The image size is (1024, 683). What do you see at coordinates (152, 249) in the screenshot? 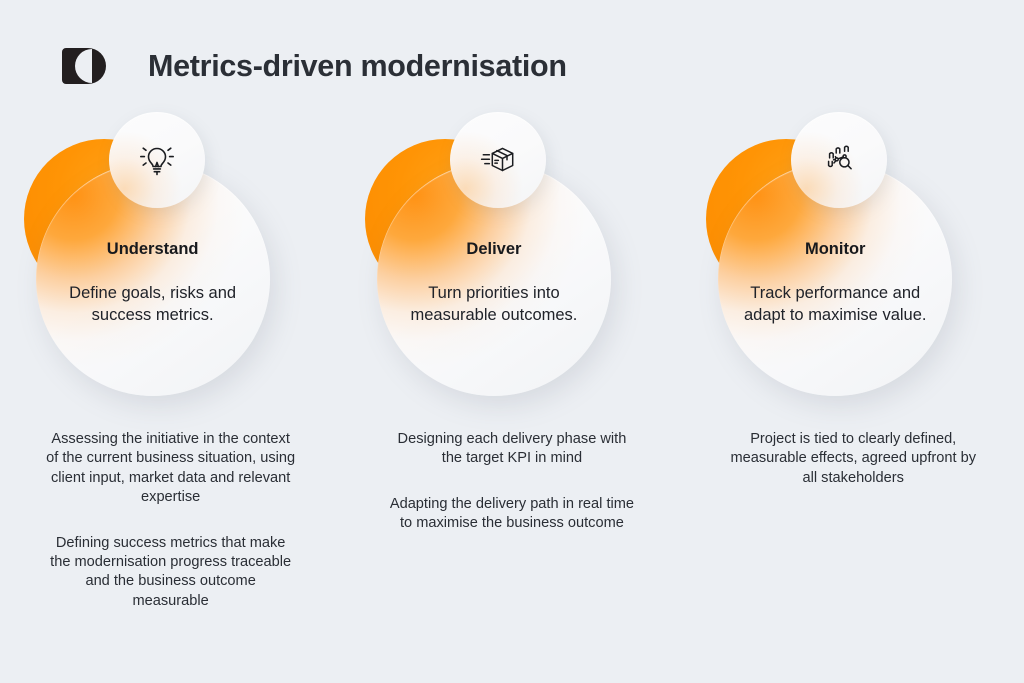
I see `card-heading: Understand` at bounding box center [152, 249].